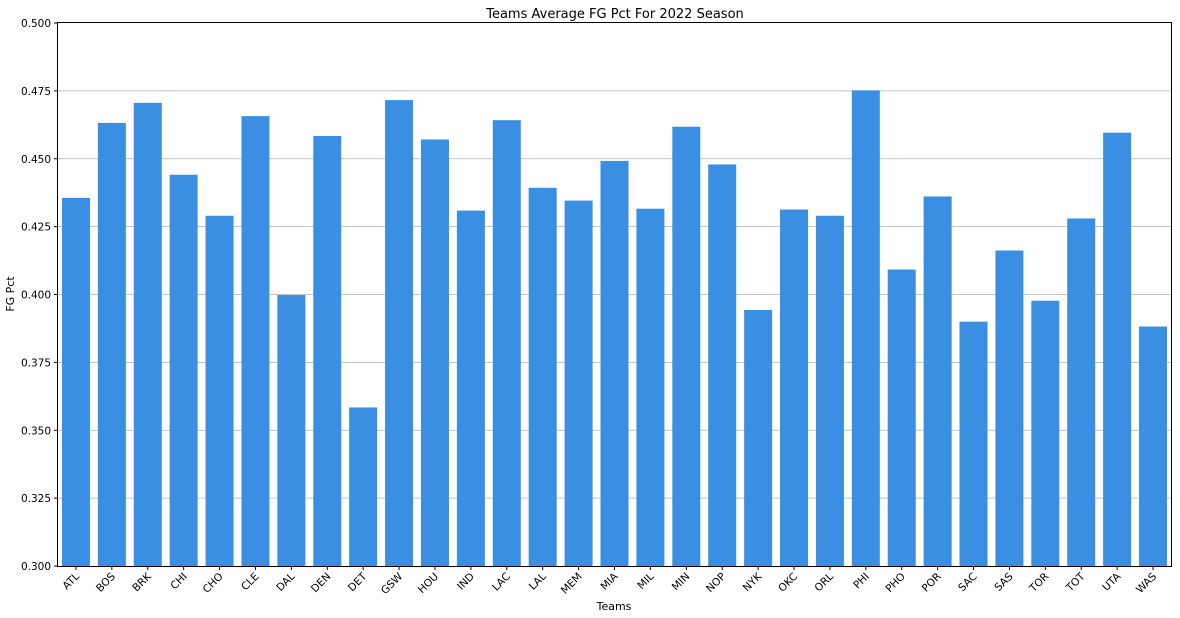 The height and width of the screenshot is (618, 1180). What do you see at coordinates (794, 387) in the screenshot?
I see `bar-okc` at bounding box center [794, 387].